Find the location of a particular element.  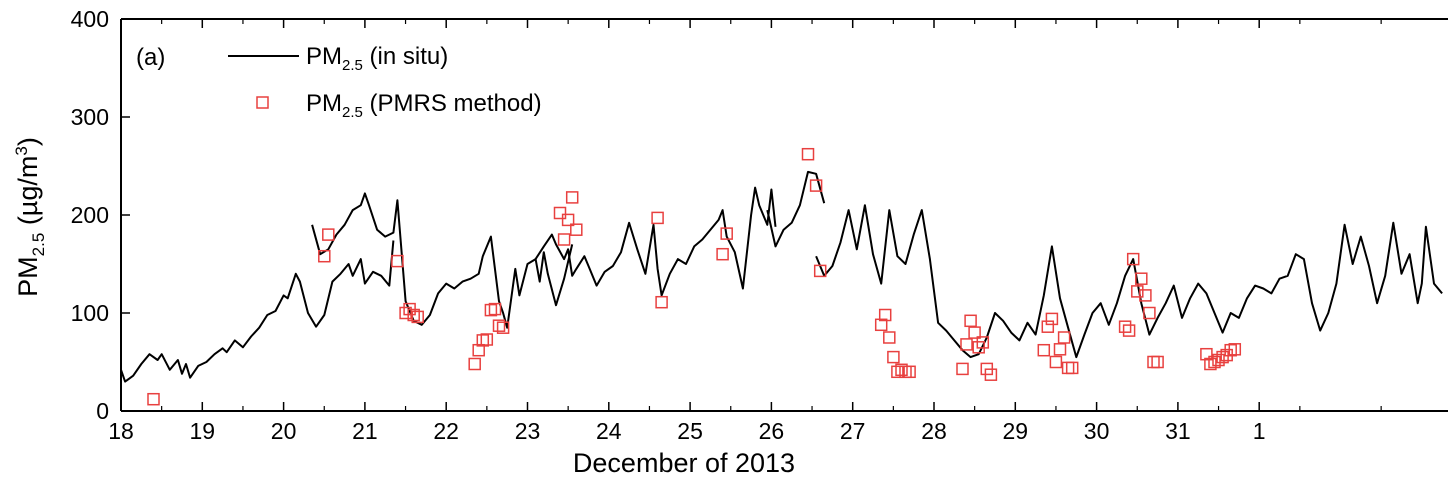

y-tick-label: 300 is located at coordinates (90, 117).